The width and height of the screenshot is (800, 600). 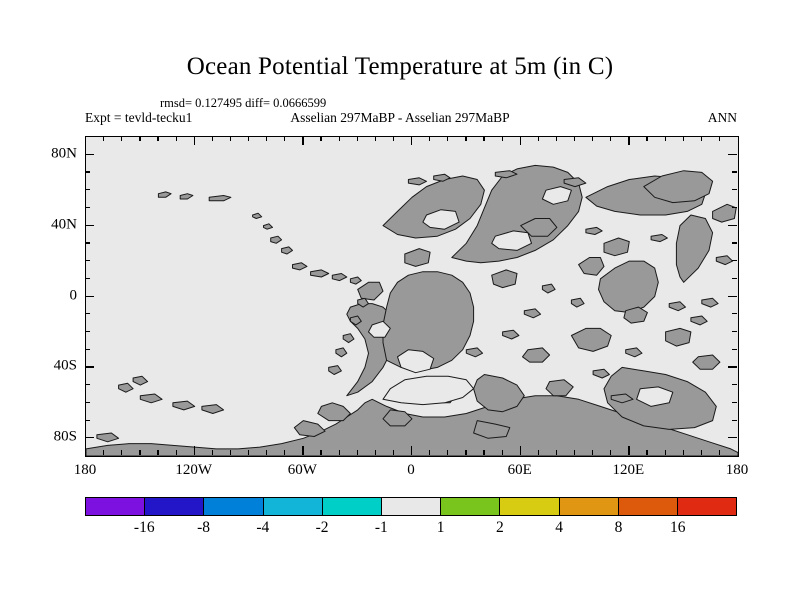 What do you see at coordinates (500, 527) in the screenshot?
I see `colorbar-tick-label: 2` at bounding box center [500, 527].